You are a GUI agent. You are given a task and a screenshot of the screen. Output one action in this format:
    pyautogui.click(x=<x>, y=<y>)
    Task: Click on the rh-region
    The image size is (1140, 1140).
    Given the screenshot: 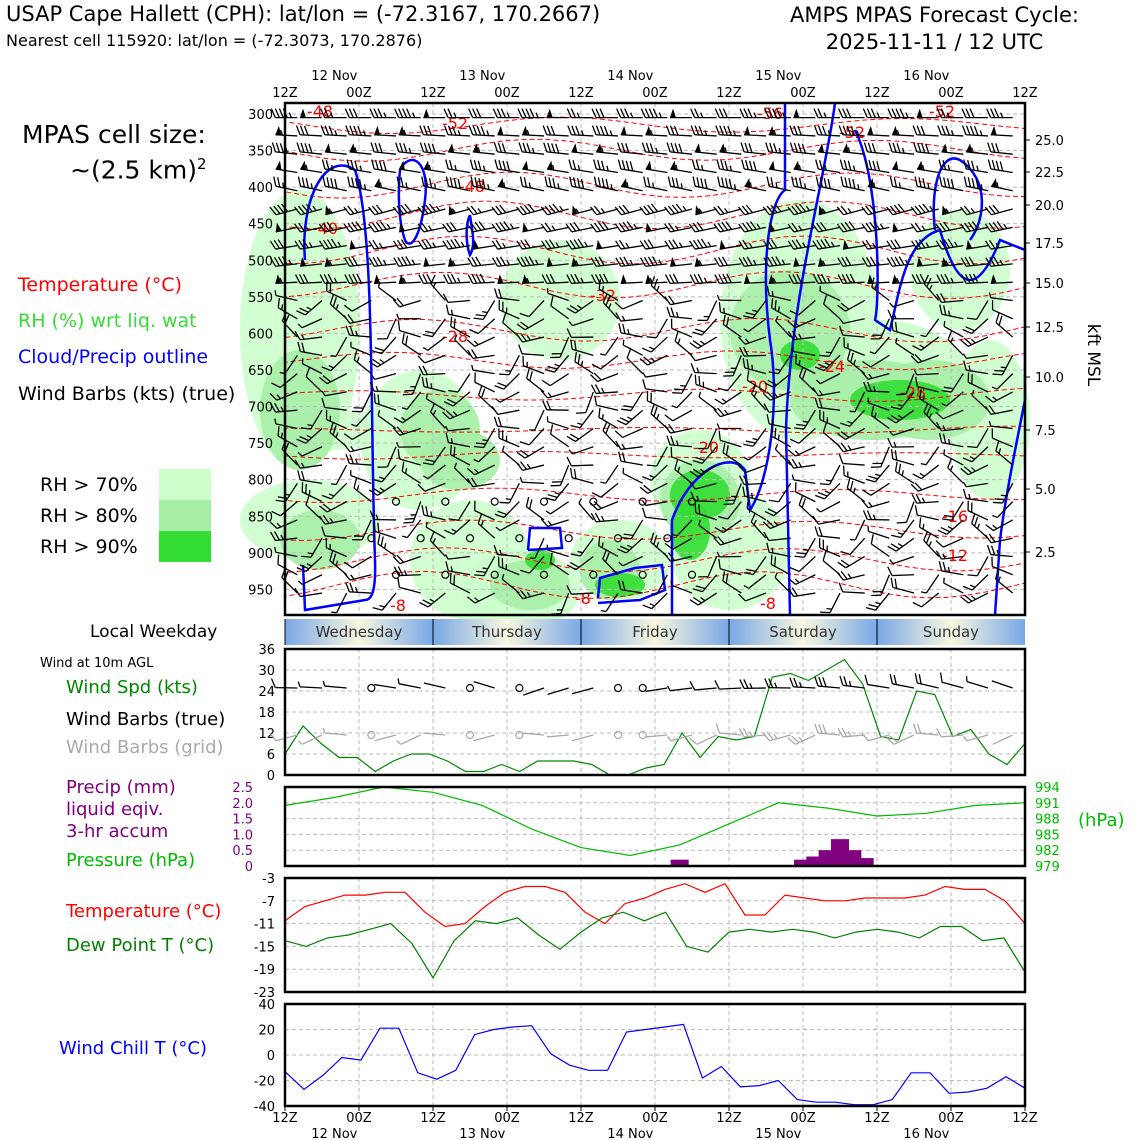 What is the action you would take?
    pyautogui.click(x=320, y=540)
    